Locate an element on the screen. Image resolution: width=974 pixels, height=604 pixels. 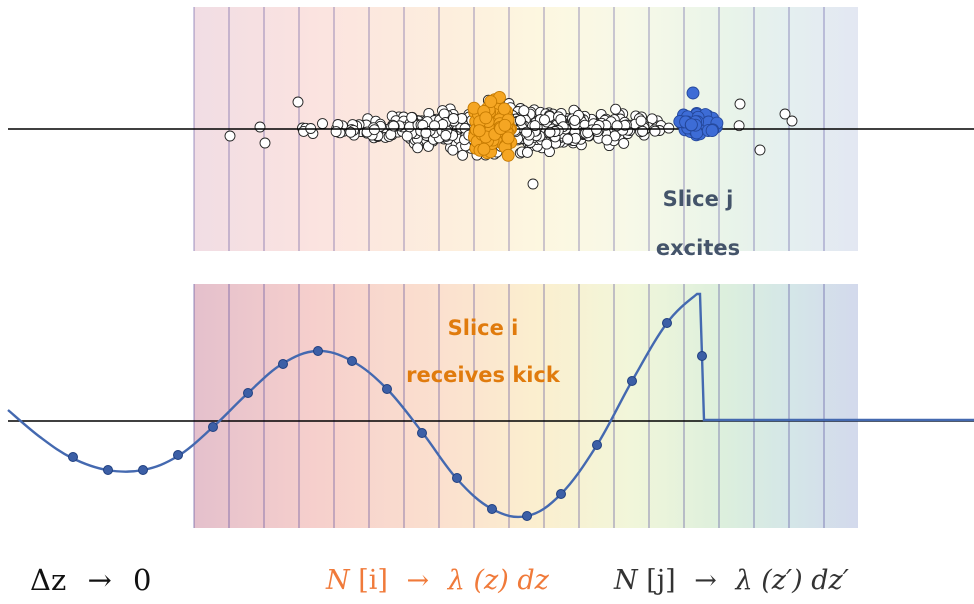
formula-i-var: N is located at coordinates (338, 580).